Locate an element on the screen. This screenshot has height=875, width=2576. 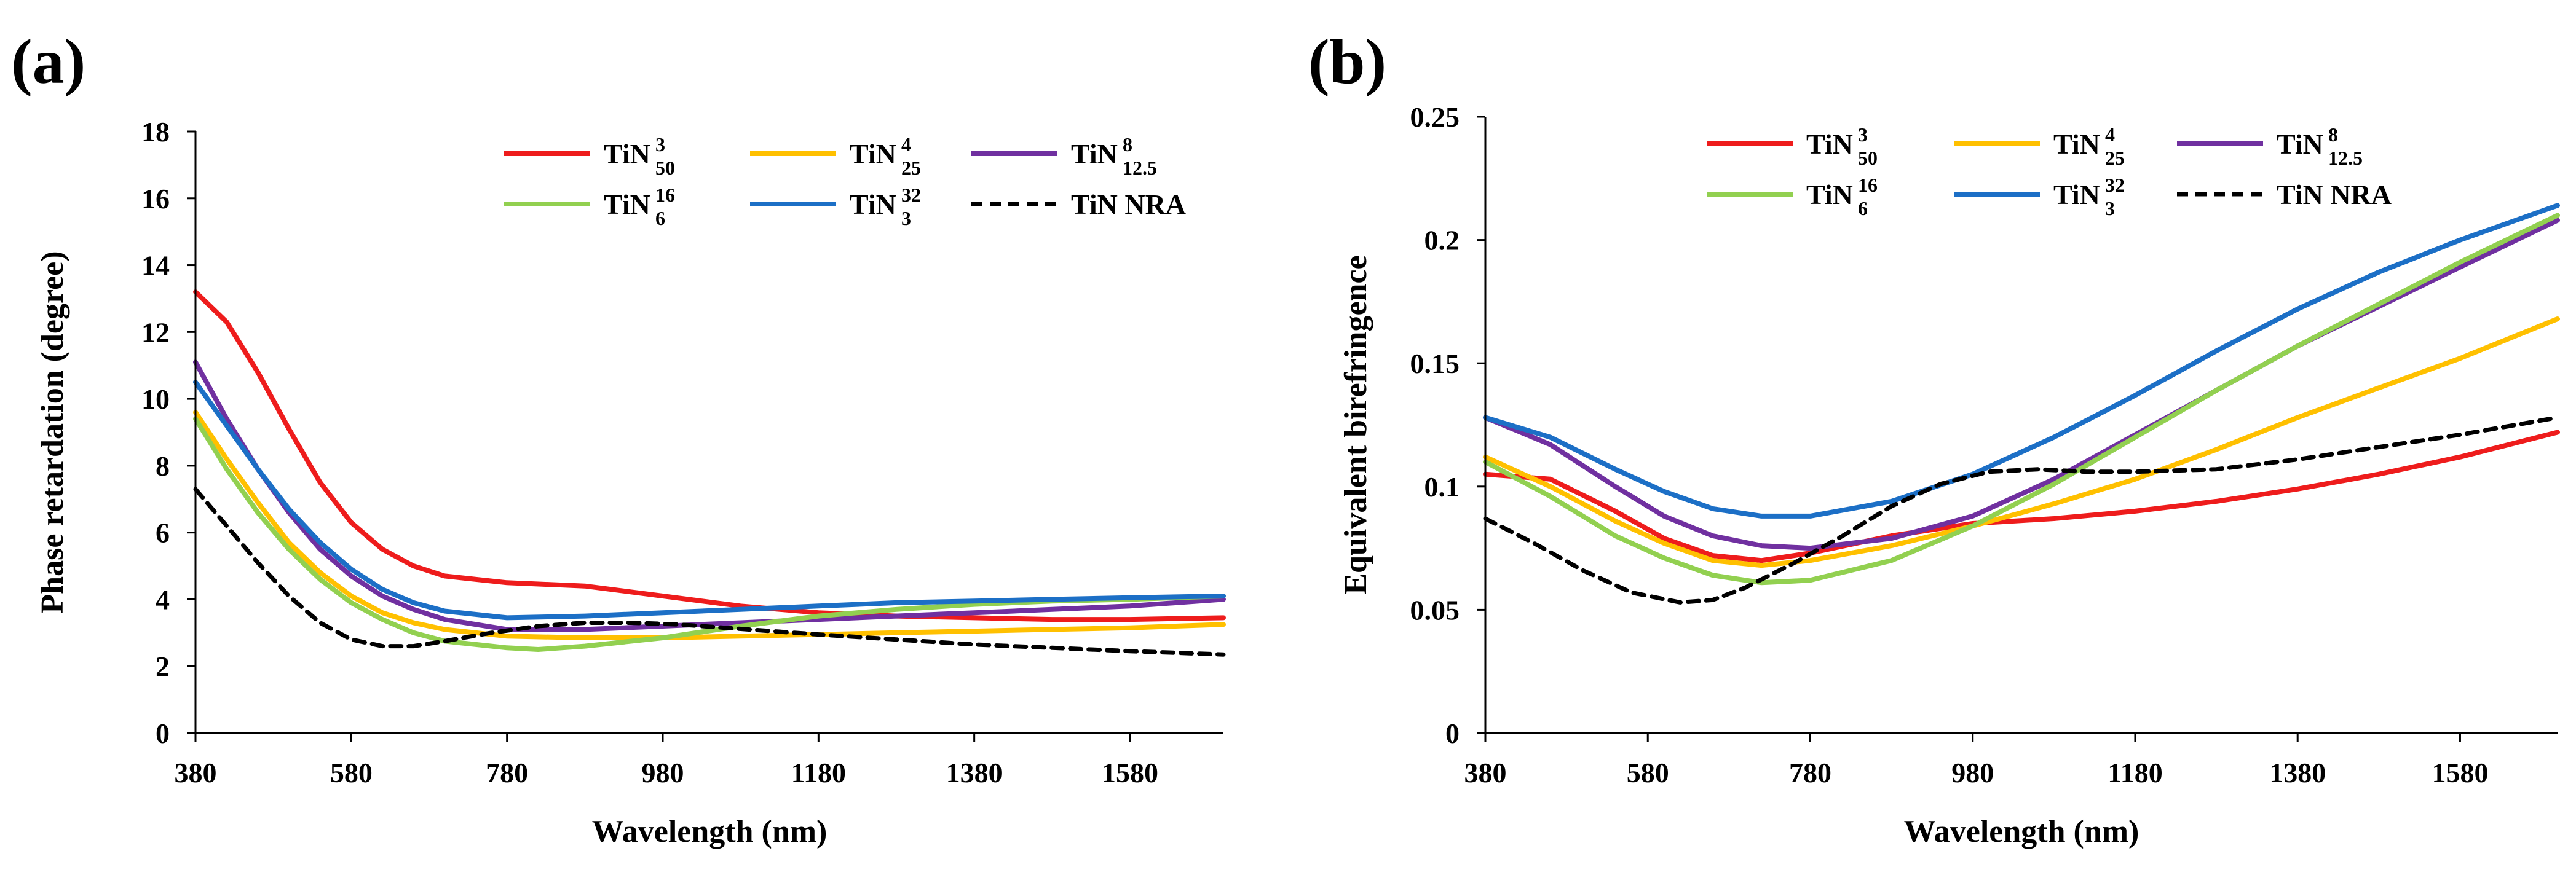
panel-b-legend-sup: 32 is located at coordinates (2115, 185).